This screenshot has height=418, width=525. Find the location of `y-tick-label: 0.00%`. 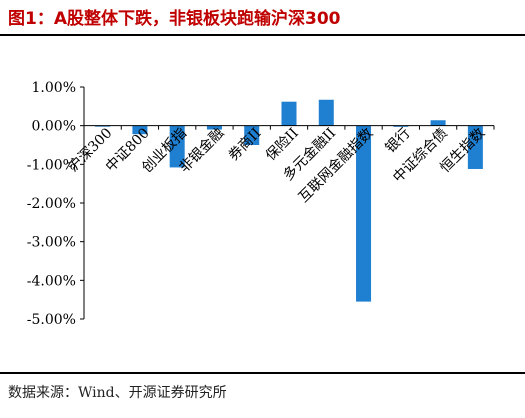

y-tick-label: 0.00% is located at coordinates (54, 127).